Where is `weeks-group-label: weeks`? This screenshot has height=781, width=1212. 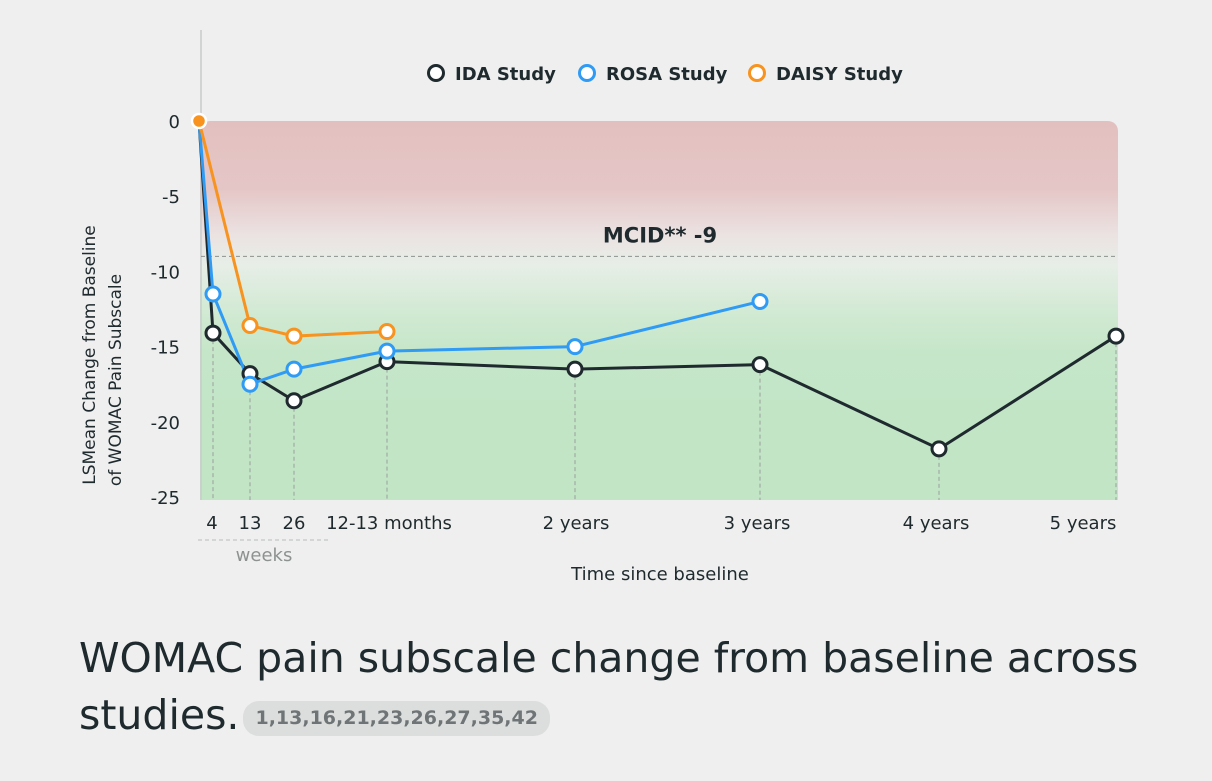
weeks-group-label: weeks is located at coordinates (264, 555).